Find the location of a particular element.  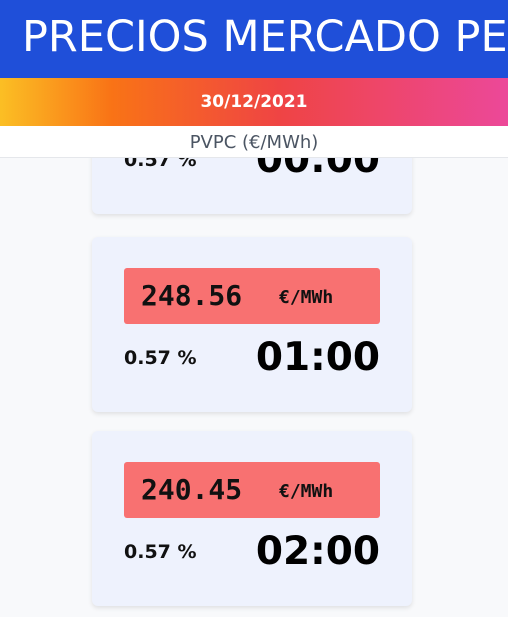

price-card-00: 0.57 % 00:00 is located at coordinates (252, 185).